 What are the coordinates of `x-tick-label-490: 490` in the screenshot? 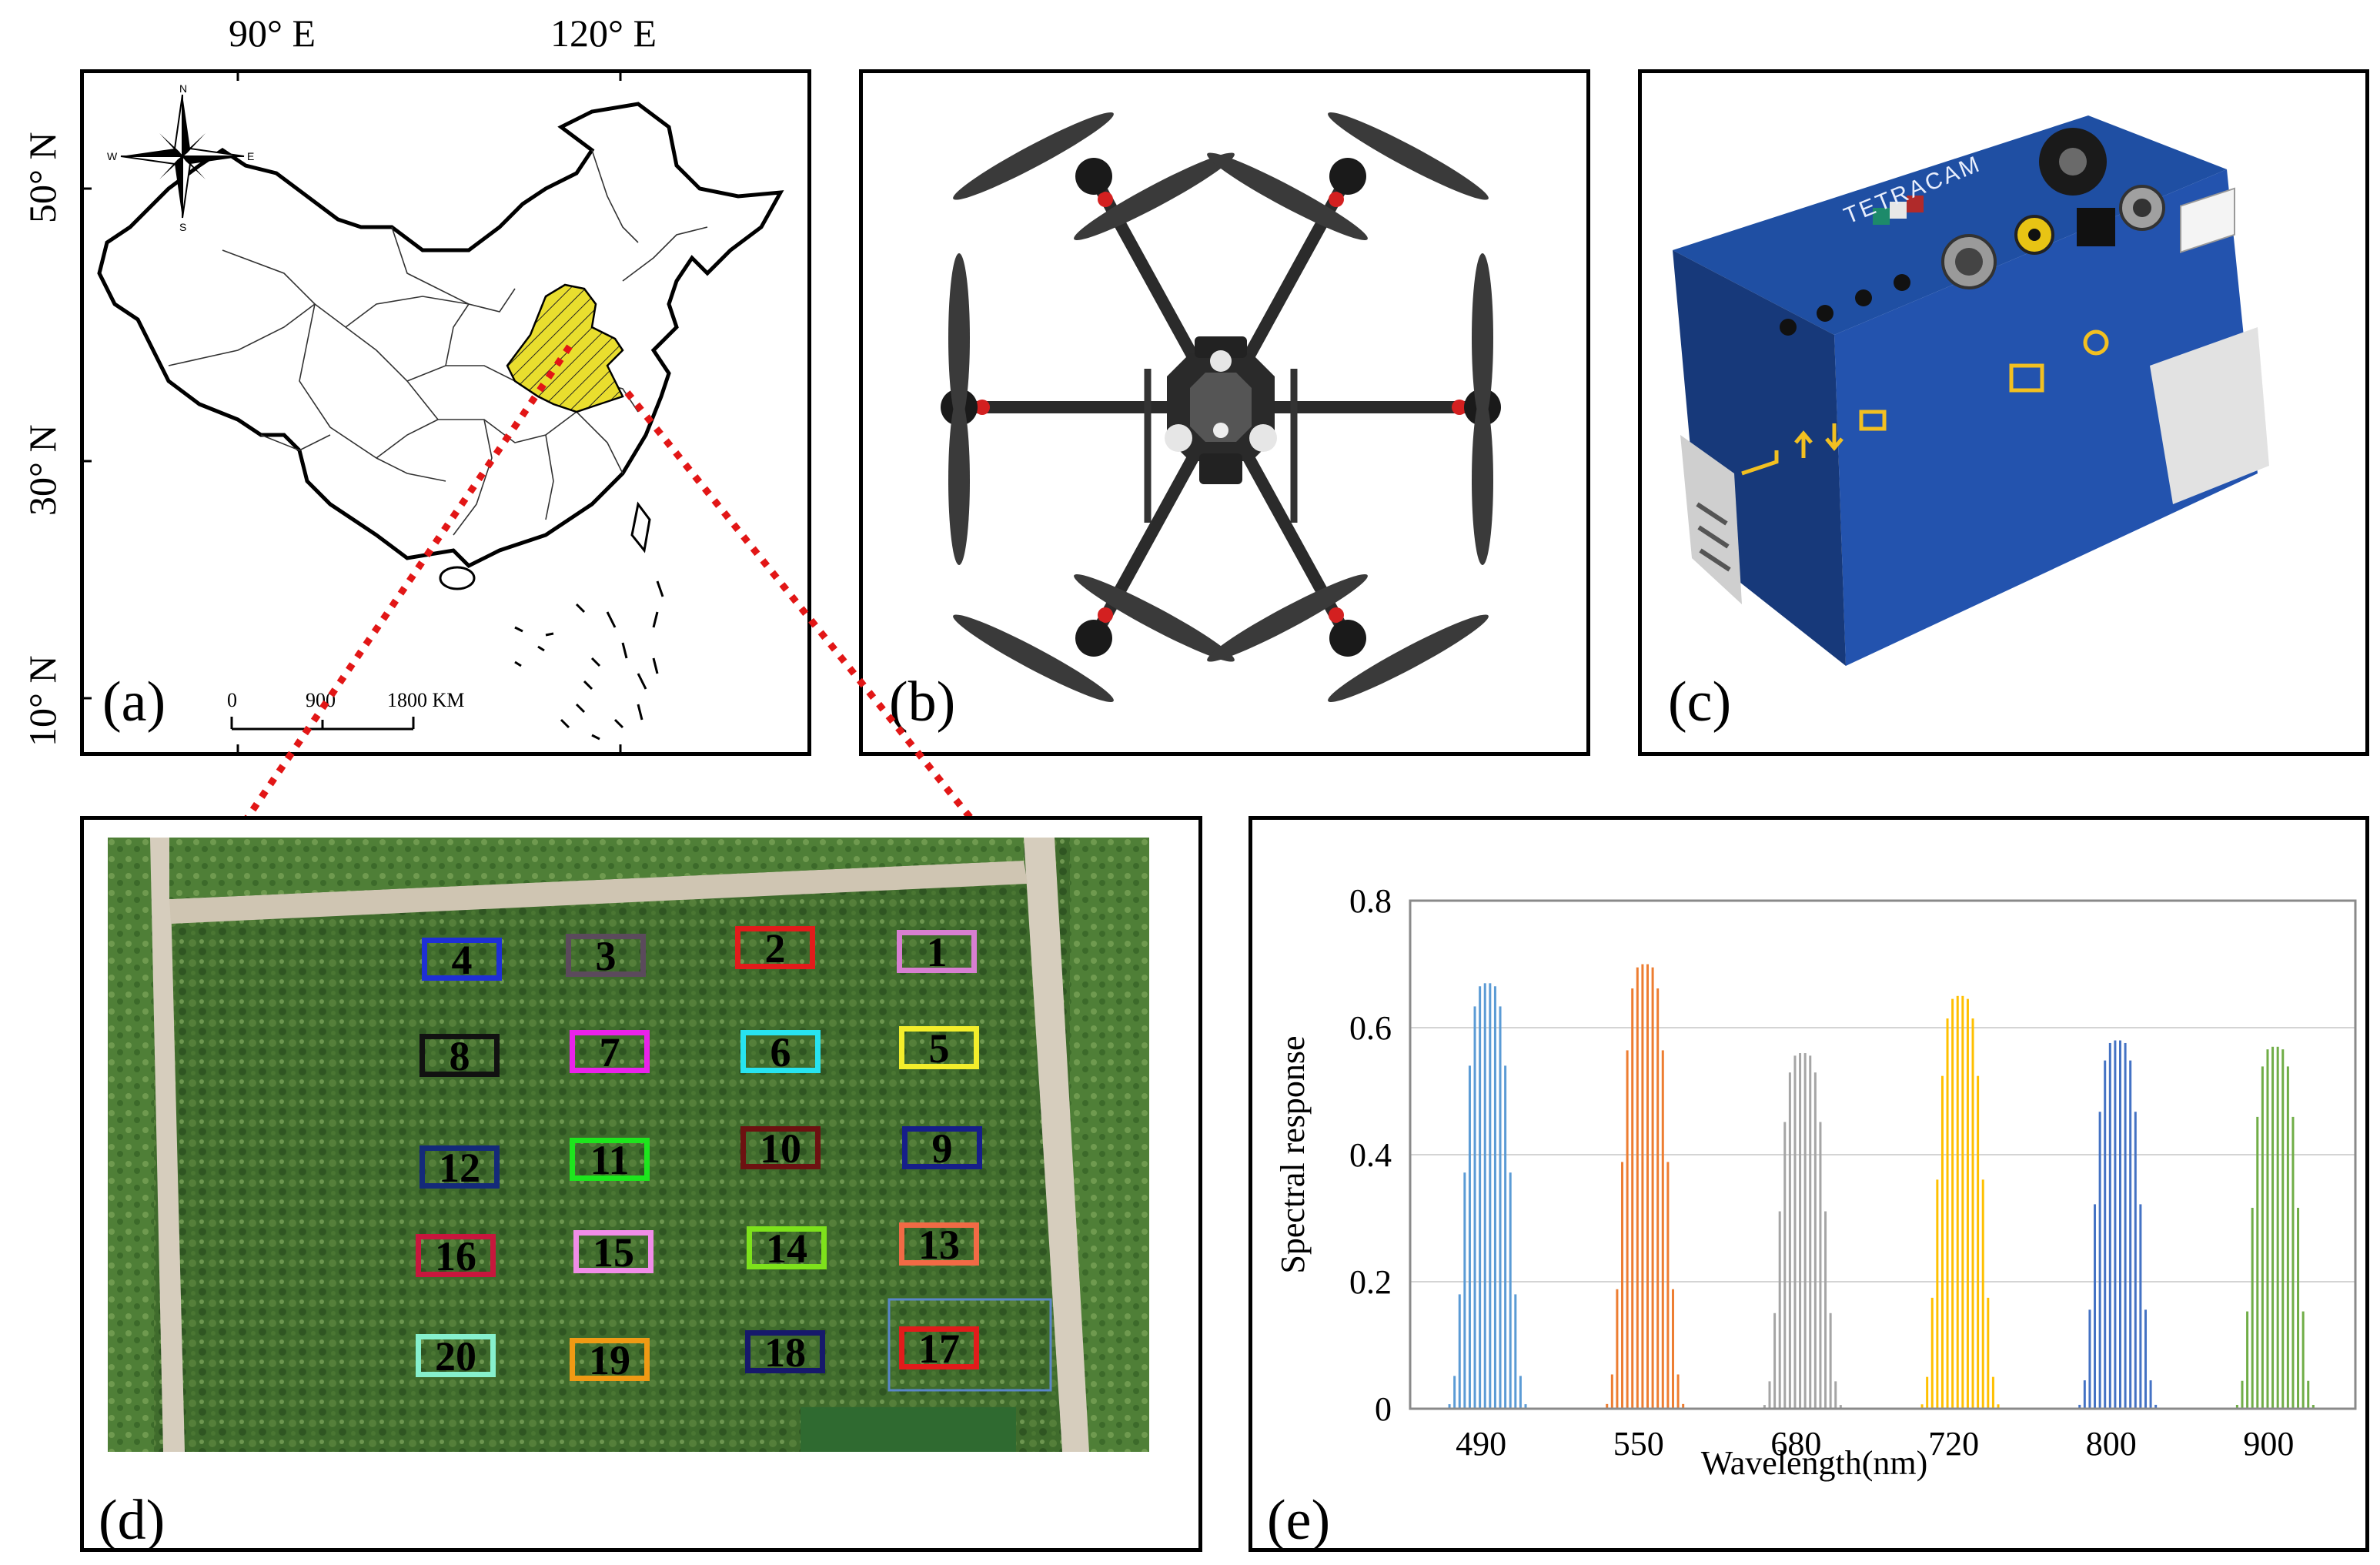 It's located at (1481, 1444).